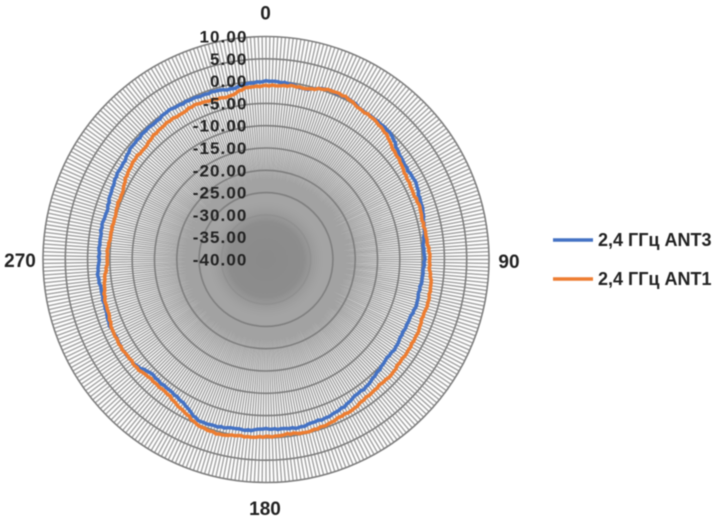  Describe the element at coordinates (20, 261) in the screenshot. I see `svg-text: 270` at that location.